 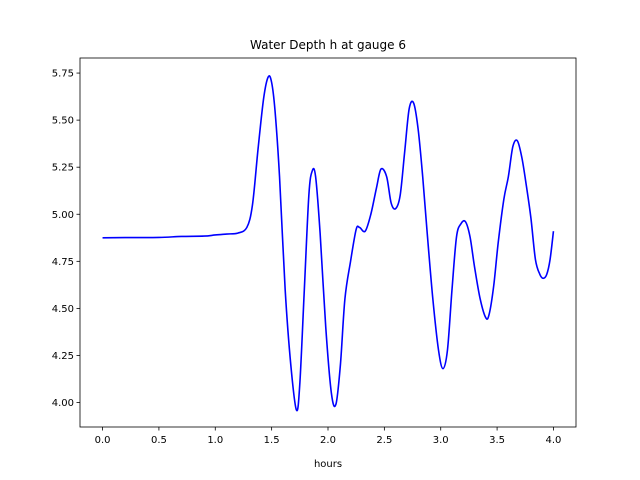 I want to click on y-tick-label: 5.75, so click(x=63, y=74).